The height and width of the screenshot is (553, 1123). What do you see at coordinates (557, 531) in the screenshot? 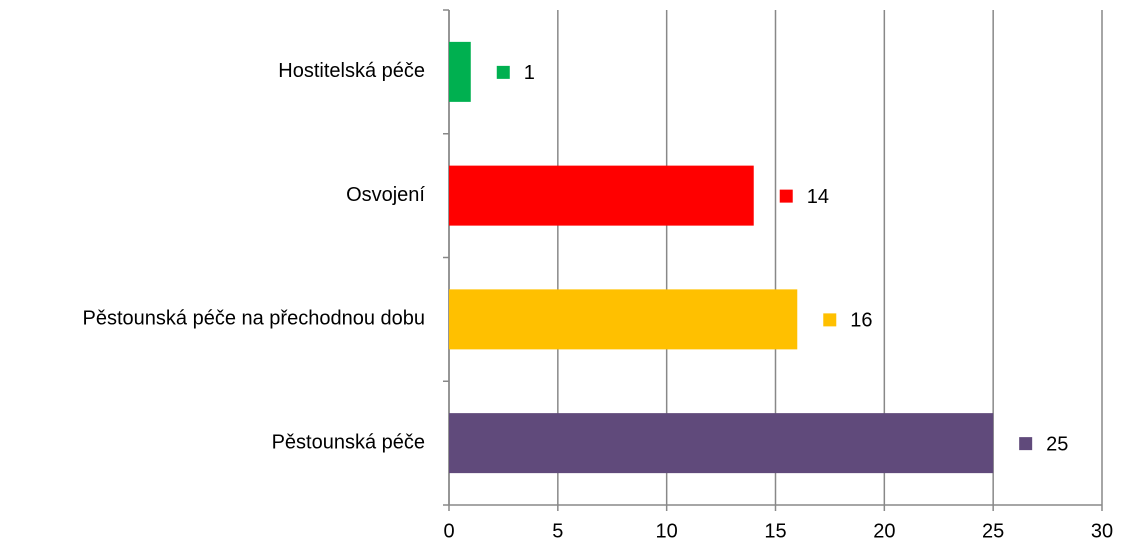
I see `x-tick-label: 5` at bounding box center [557, 531].